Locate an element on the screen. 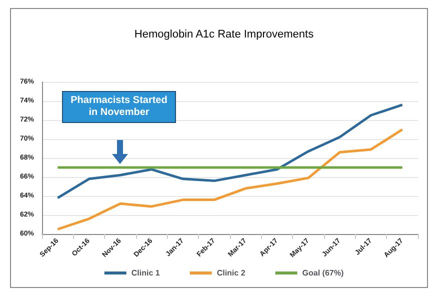 The width and height of the screenshot is (448, 296). annotation: Pharmacists Started in November is located at coordinates (119, 107).